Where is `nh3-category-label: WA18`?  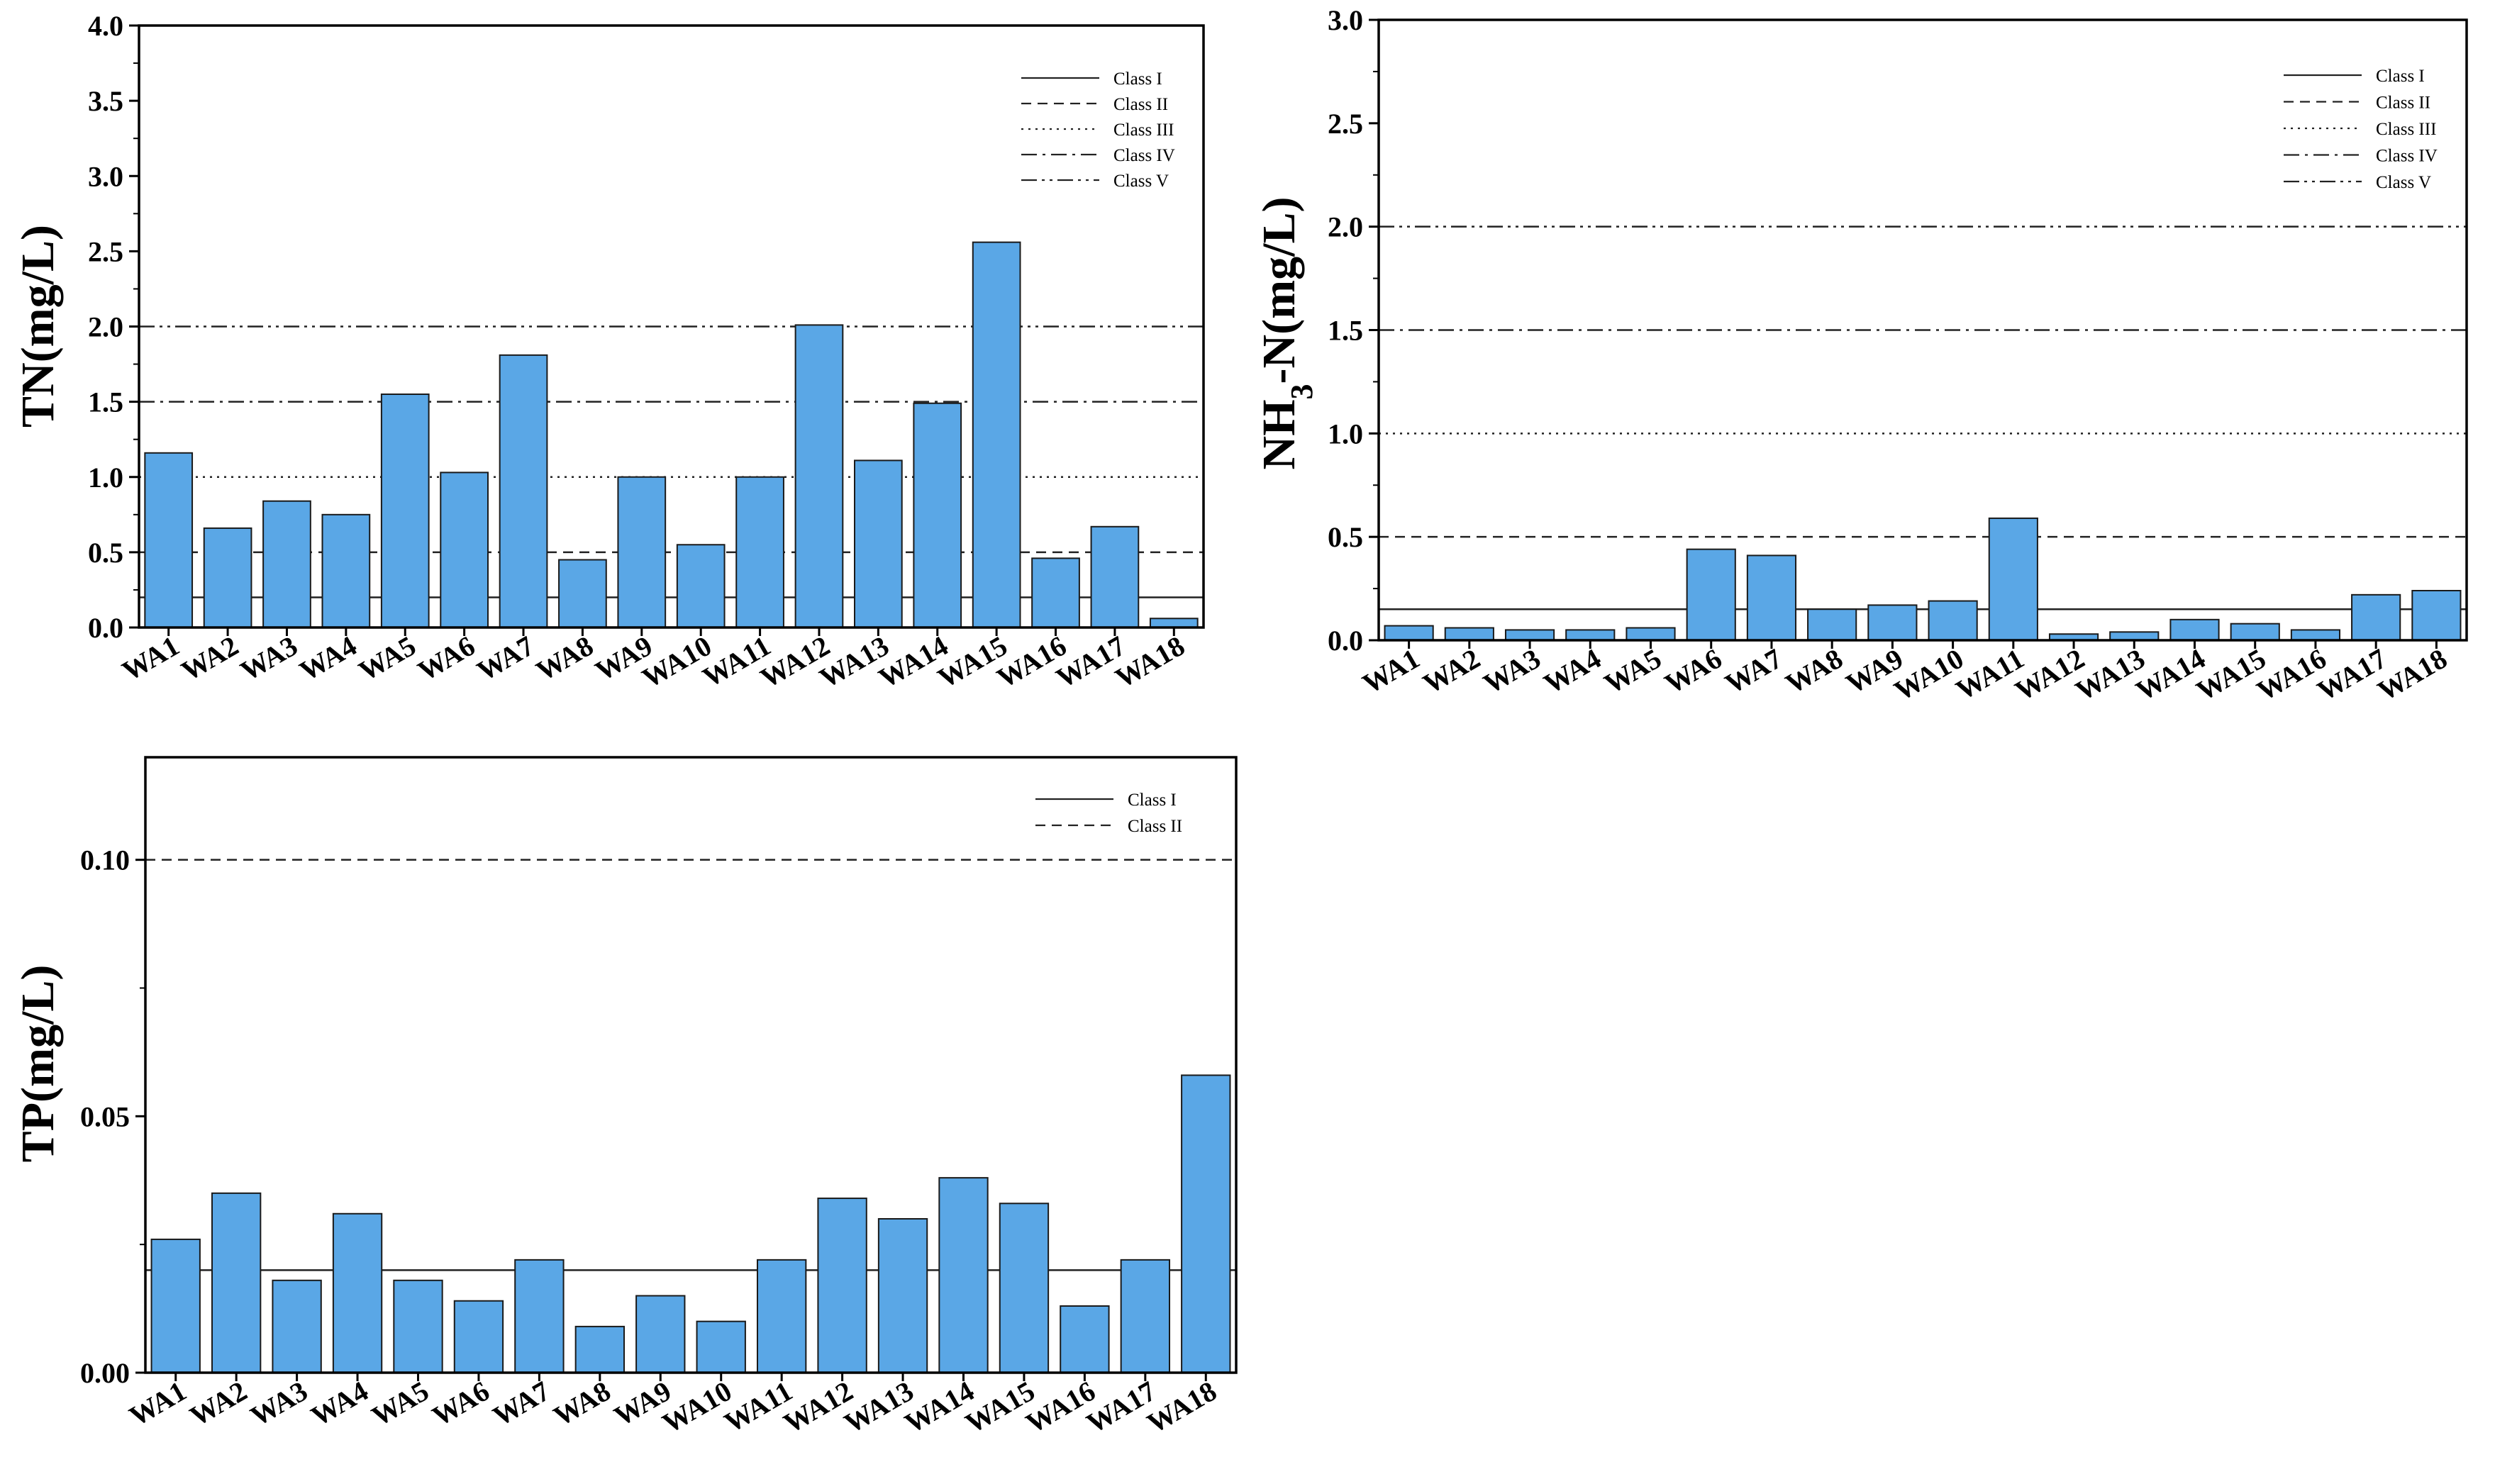
nh3-category-label: WA18 is located at coordinates (2412, 674).